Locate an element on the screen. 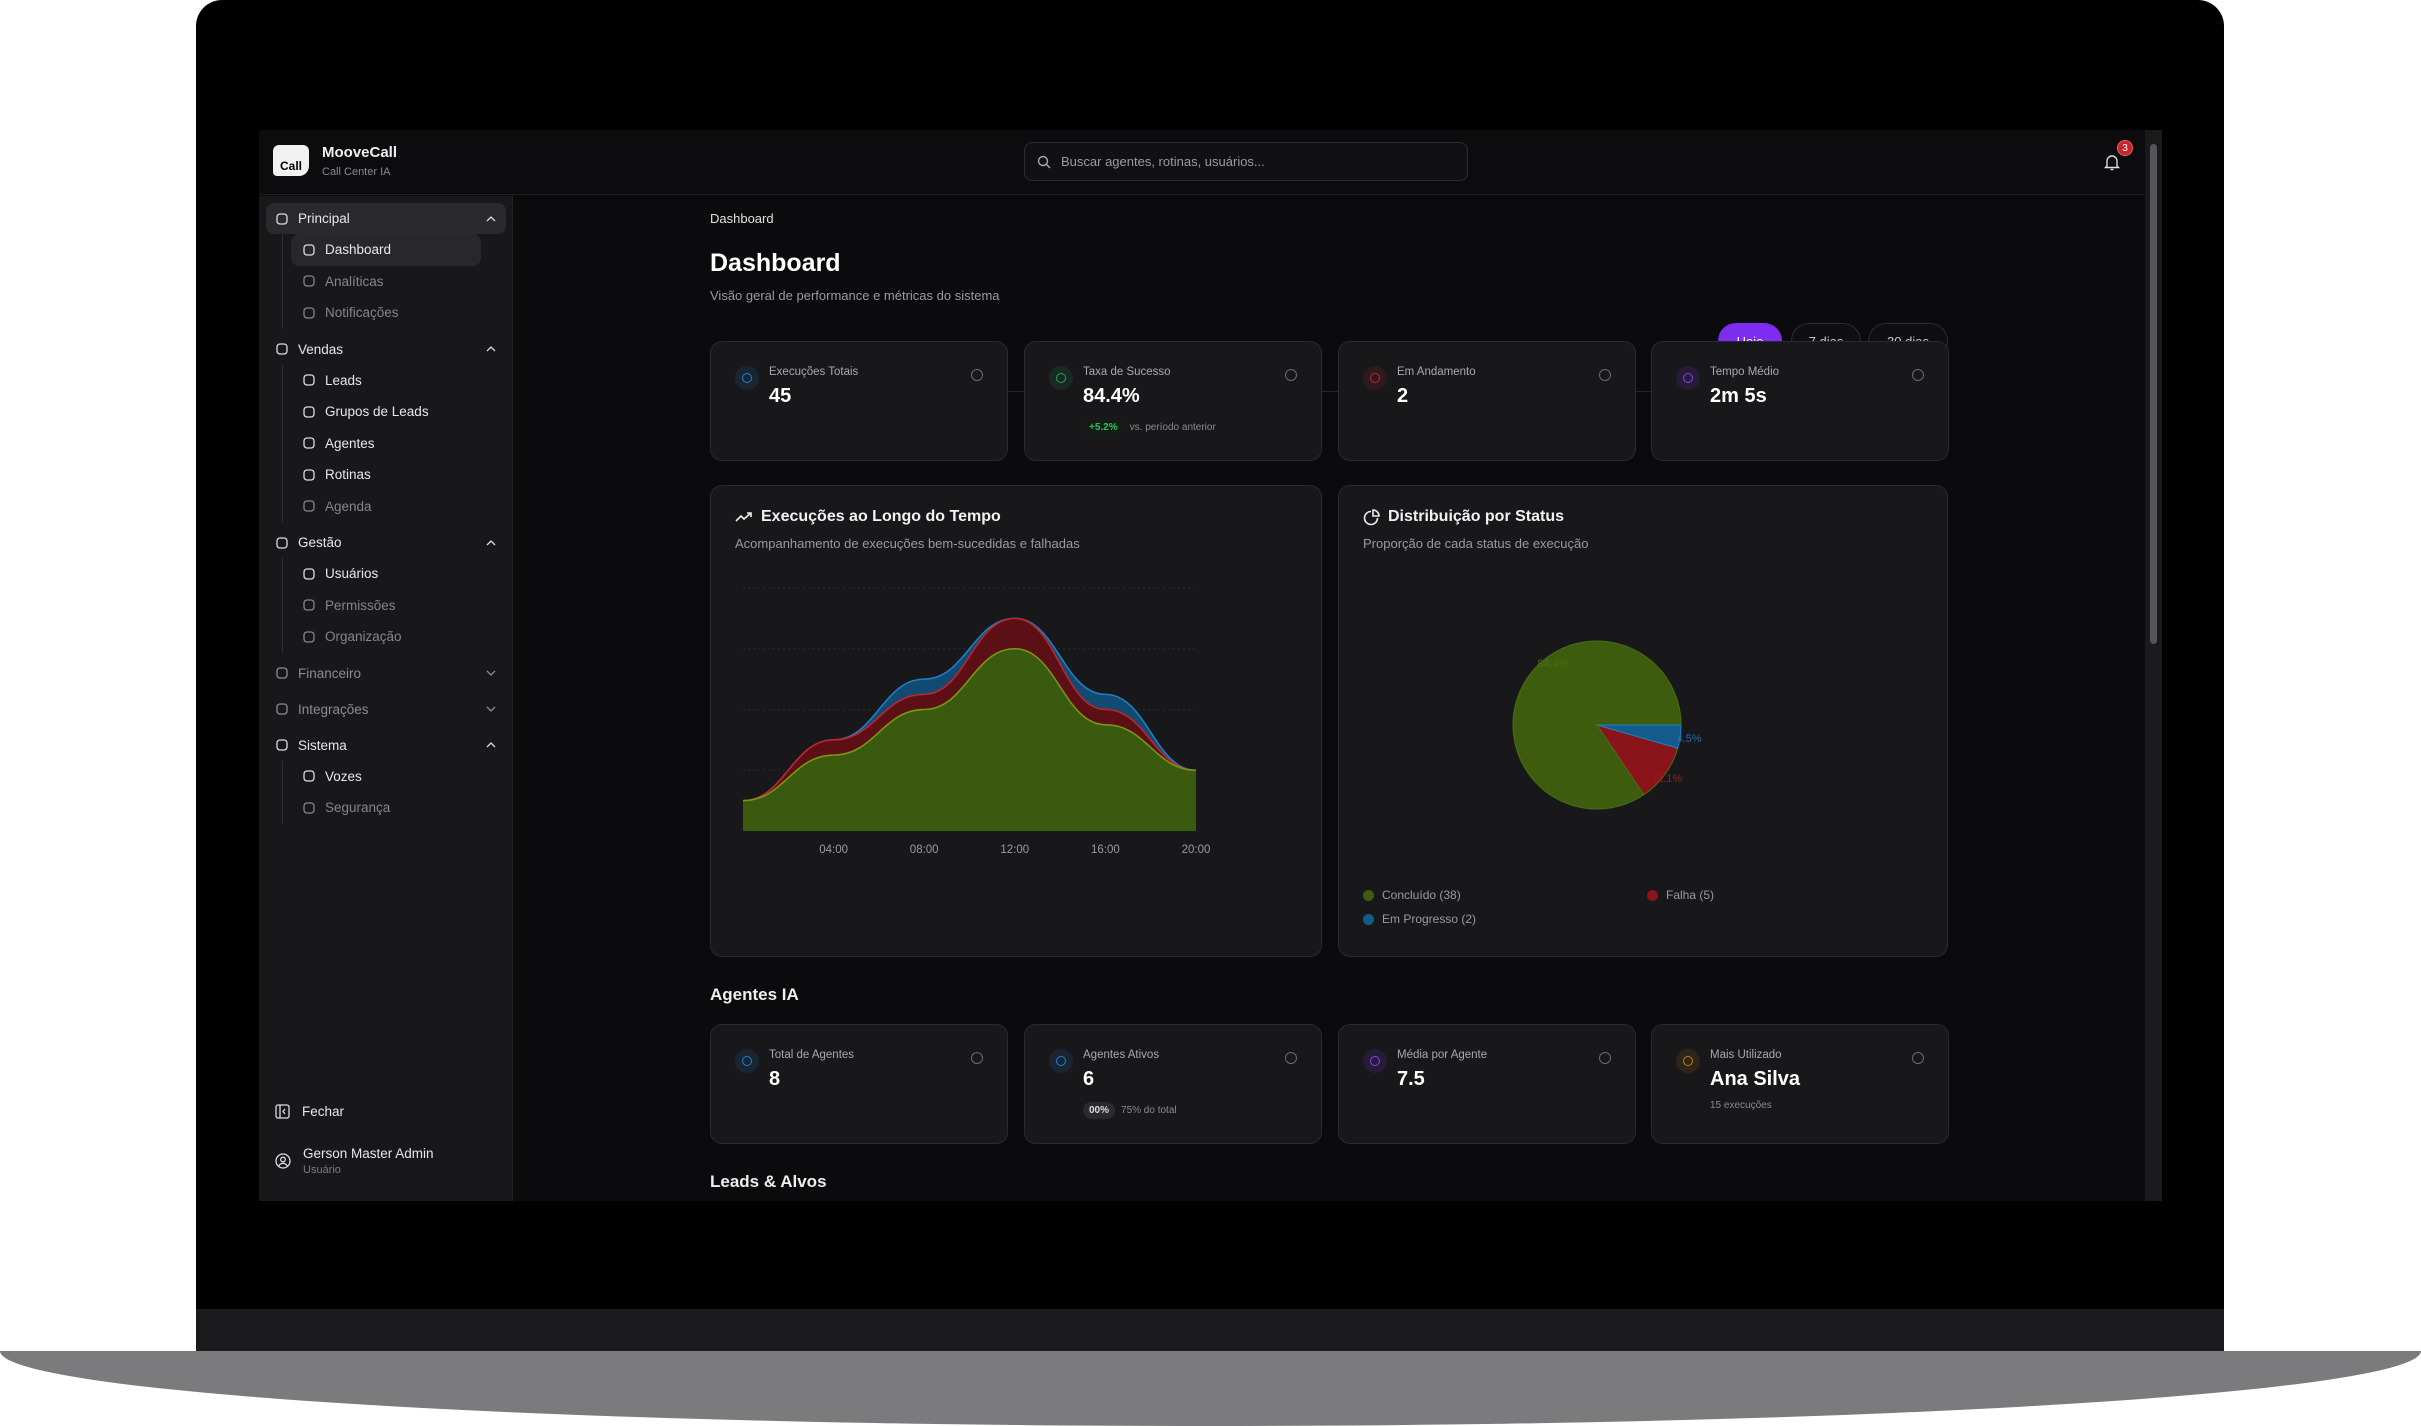 The height and width of the screenshot is (1426, 2421). sidebar-item-vozes: Vozes is located at coordinates (386, 777).